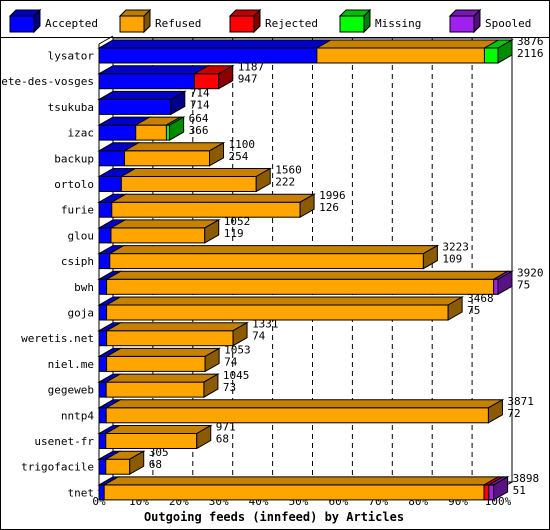 The width and height of the screenshot is (550, 530). I want to click on accepted-count-label: 51, so click(519, 490).